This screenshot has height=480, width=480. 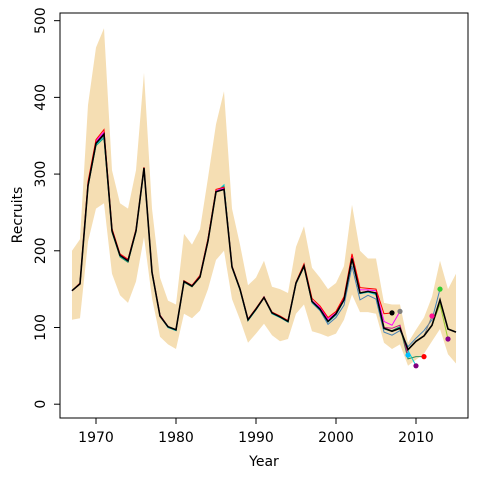 I want to click on y-tick-label-400: 400, so click(x=41, y=97).